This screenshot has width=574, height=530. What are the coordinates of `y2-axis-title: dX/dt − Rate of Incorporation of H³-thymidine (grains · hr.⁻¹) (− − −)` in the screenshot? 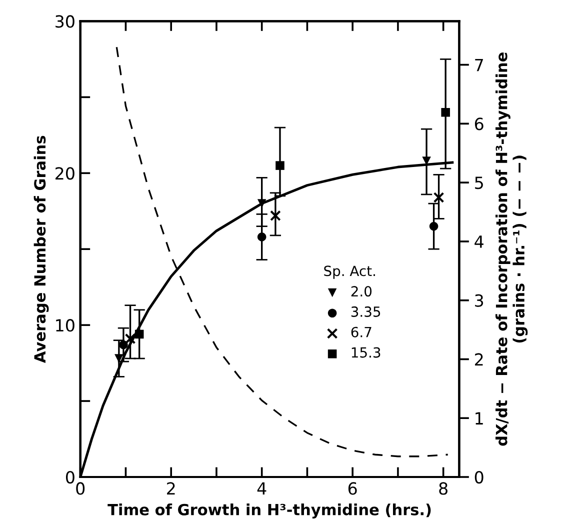 It's located at (512, 249).